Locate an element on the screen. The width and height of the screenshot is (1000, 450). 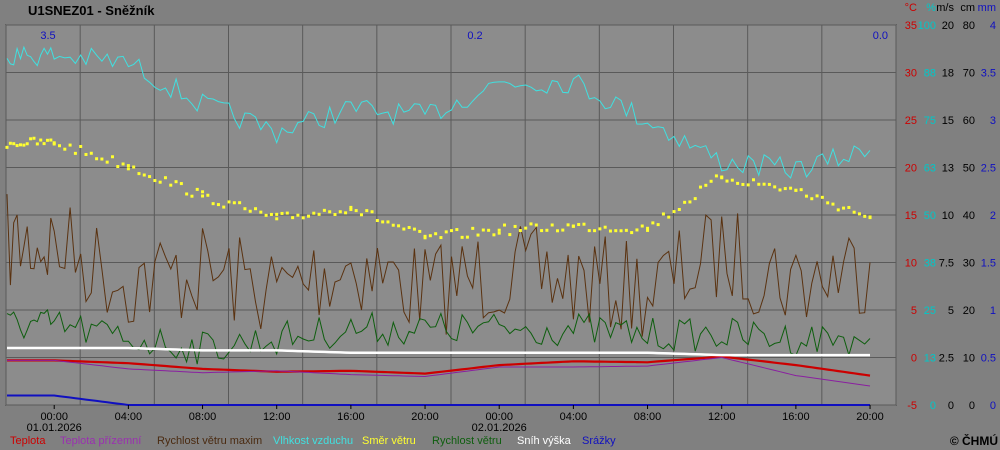
copyright: © ČHMÚ is located at coordinates (974, 440).